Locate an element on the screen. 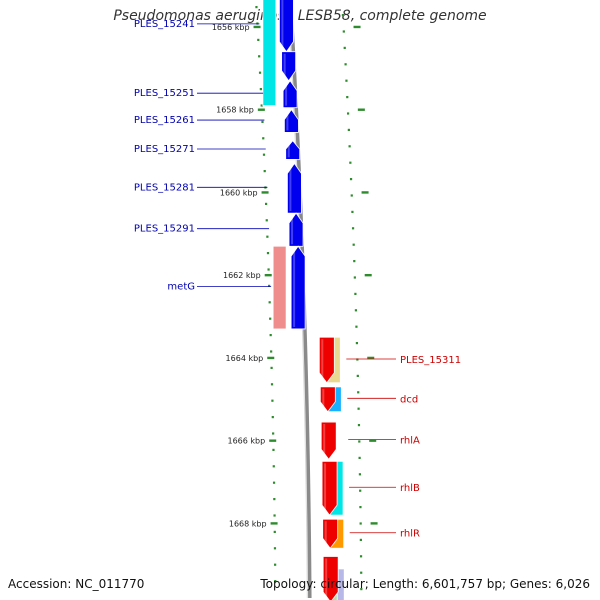  gene-label: rhlB is located at coordinates (410, 488).